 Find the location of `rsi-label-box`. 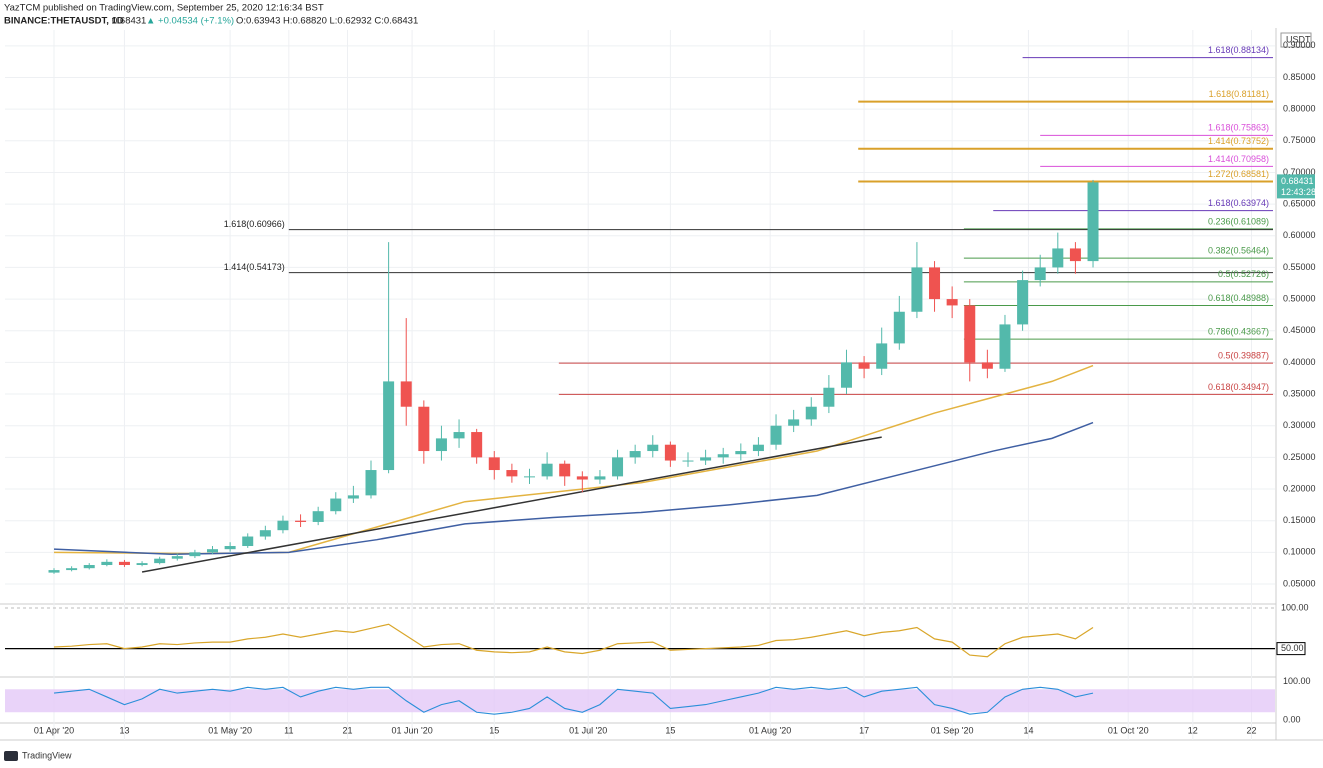

rsi-label-box is located at coordinates (1291, 649).